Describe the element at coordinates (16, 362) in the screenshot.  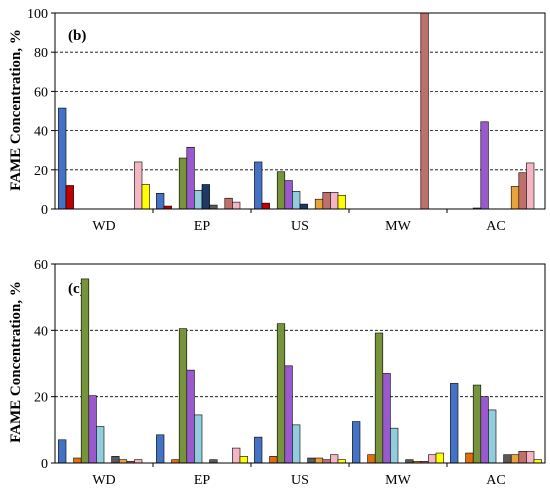
I see `panel-c-y-axis-label: FAME Concentration, %` at that location.